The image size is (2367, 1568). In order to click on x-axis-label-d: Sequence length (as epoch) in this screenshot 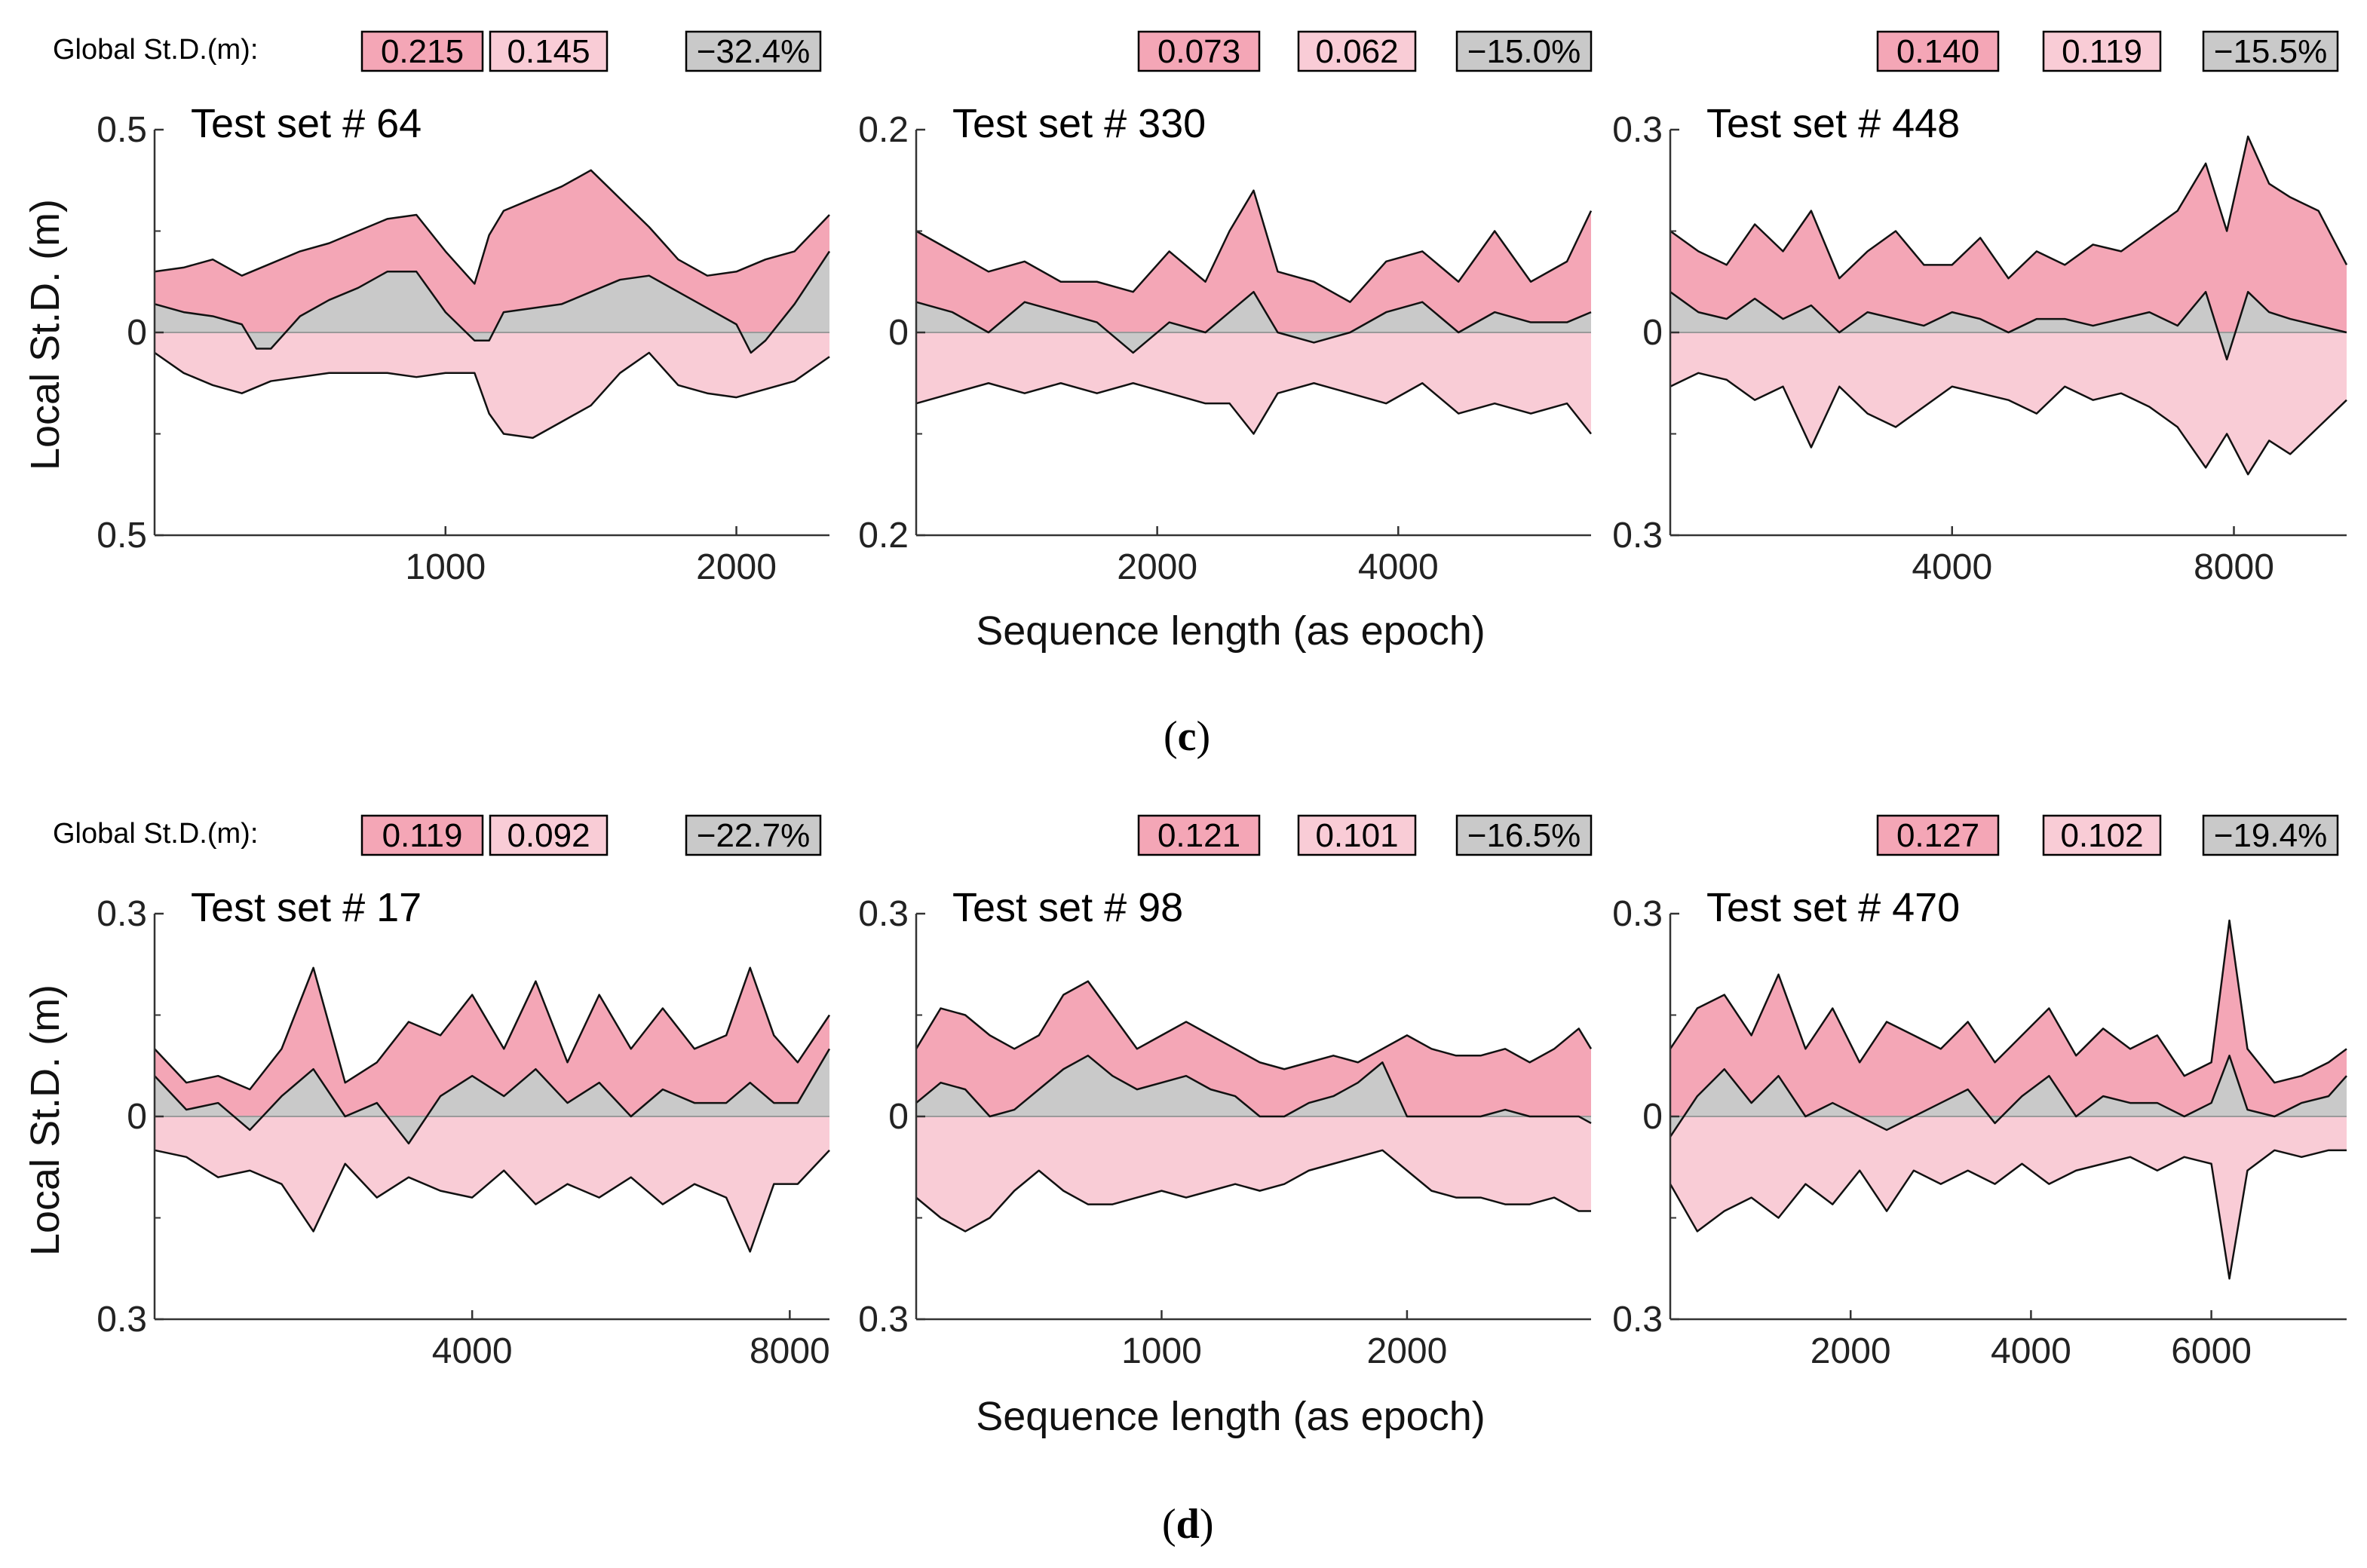, I will do `click(1230, 1416)`.